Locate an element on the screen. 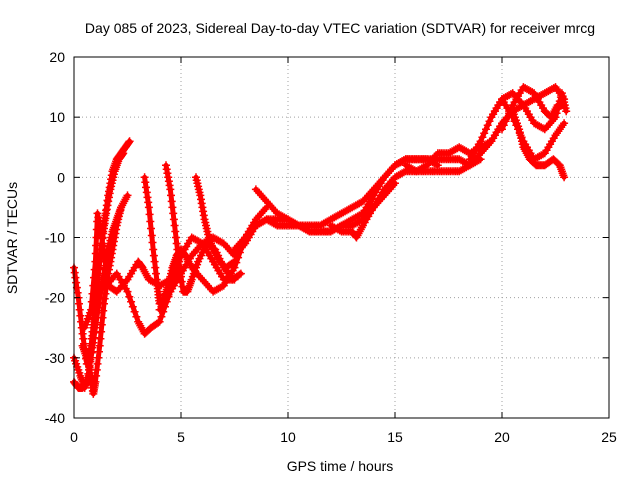  x-tick-label: 25 is located at coordinates (609, 437).